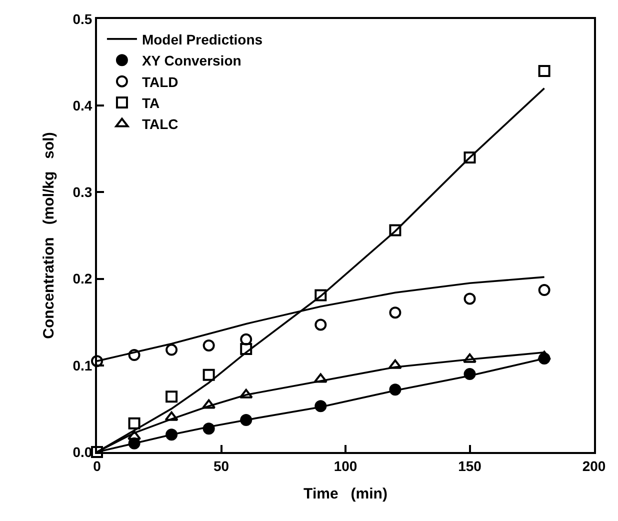 This screenshot has height=521, width=618. Describe the element at coordinates (202, 39) in the screenshot. I see `legend-label: Model Predictions` at that location.